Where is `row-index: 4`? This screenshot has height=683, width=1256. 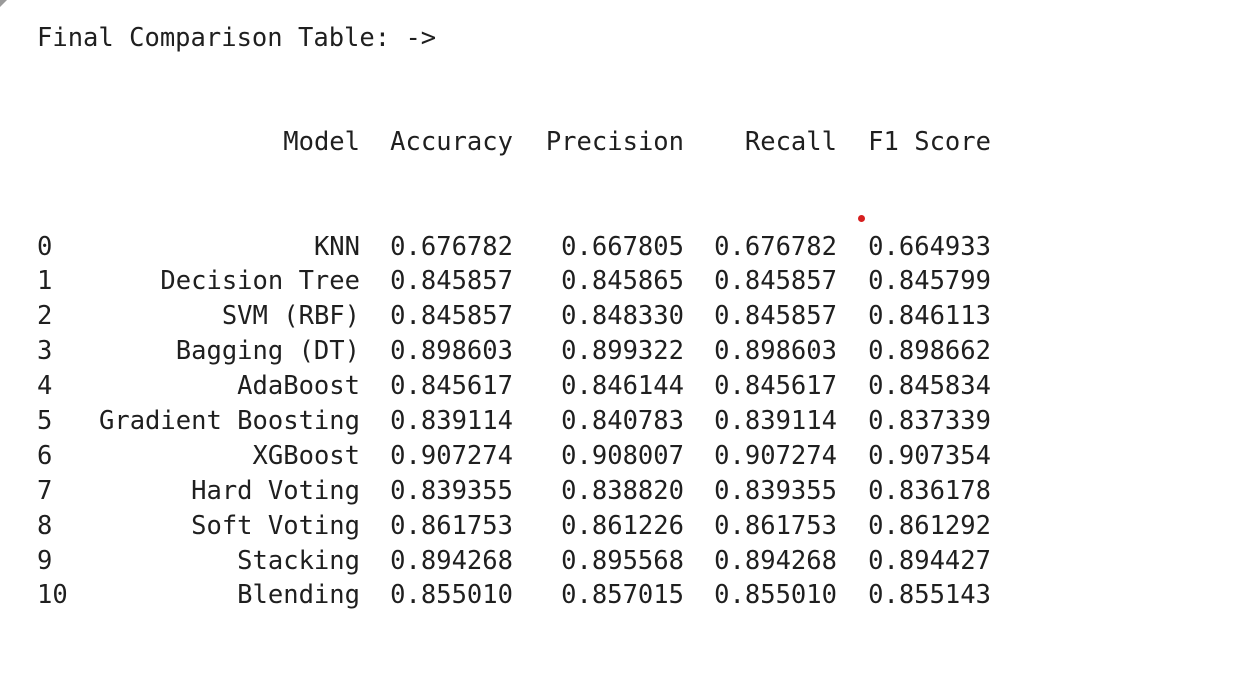 row-index: 4 is located at coordinates (45, 386).